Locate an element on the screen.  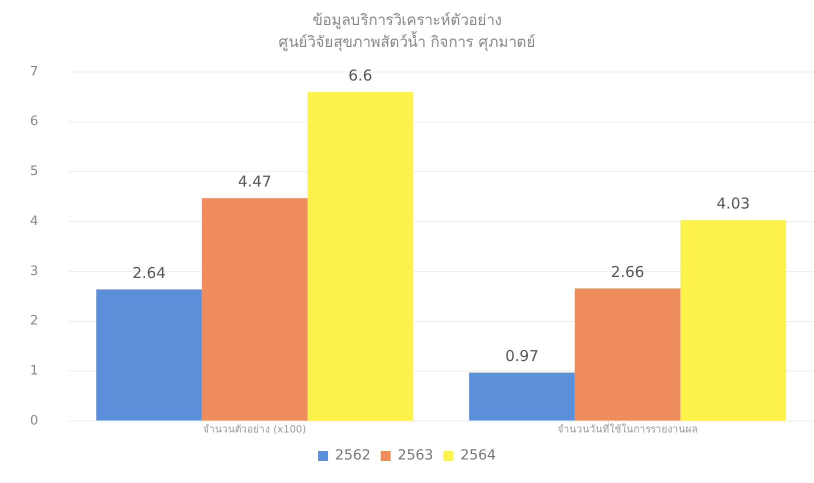
chart-title: ข้อมูลบริการวิเคราะห์ตัวอย่าง is located at coordinates (407, 19).